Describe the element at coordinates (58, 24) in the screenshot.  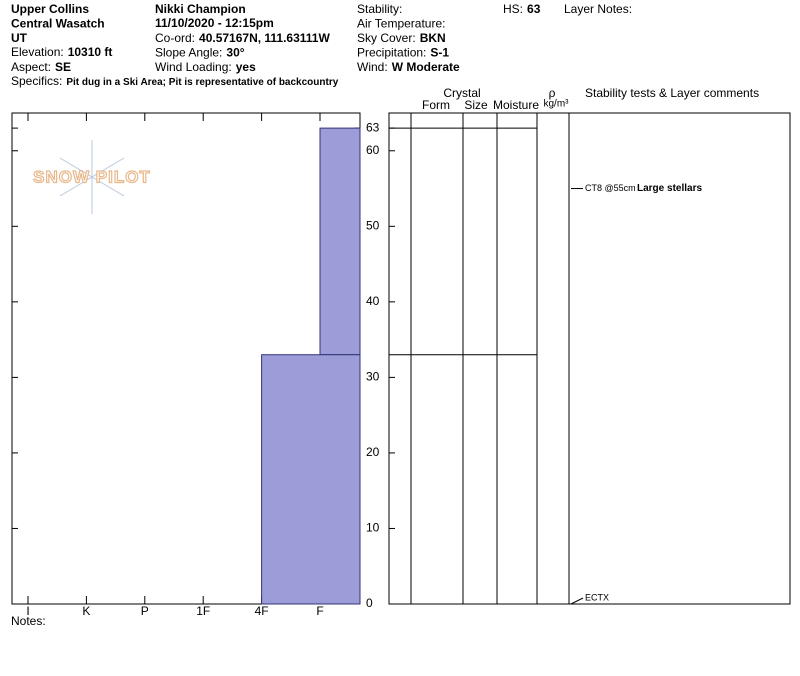
I see `location: Central Wasatch` at that location.